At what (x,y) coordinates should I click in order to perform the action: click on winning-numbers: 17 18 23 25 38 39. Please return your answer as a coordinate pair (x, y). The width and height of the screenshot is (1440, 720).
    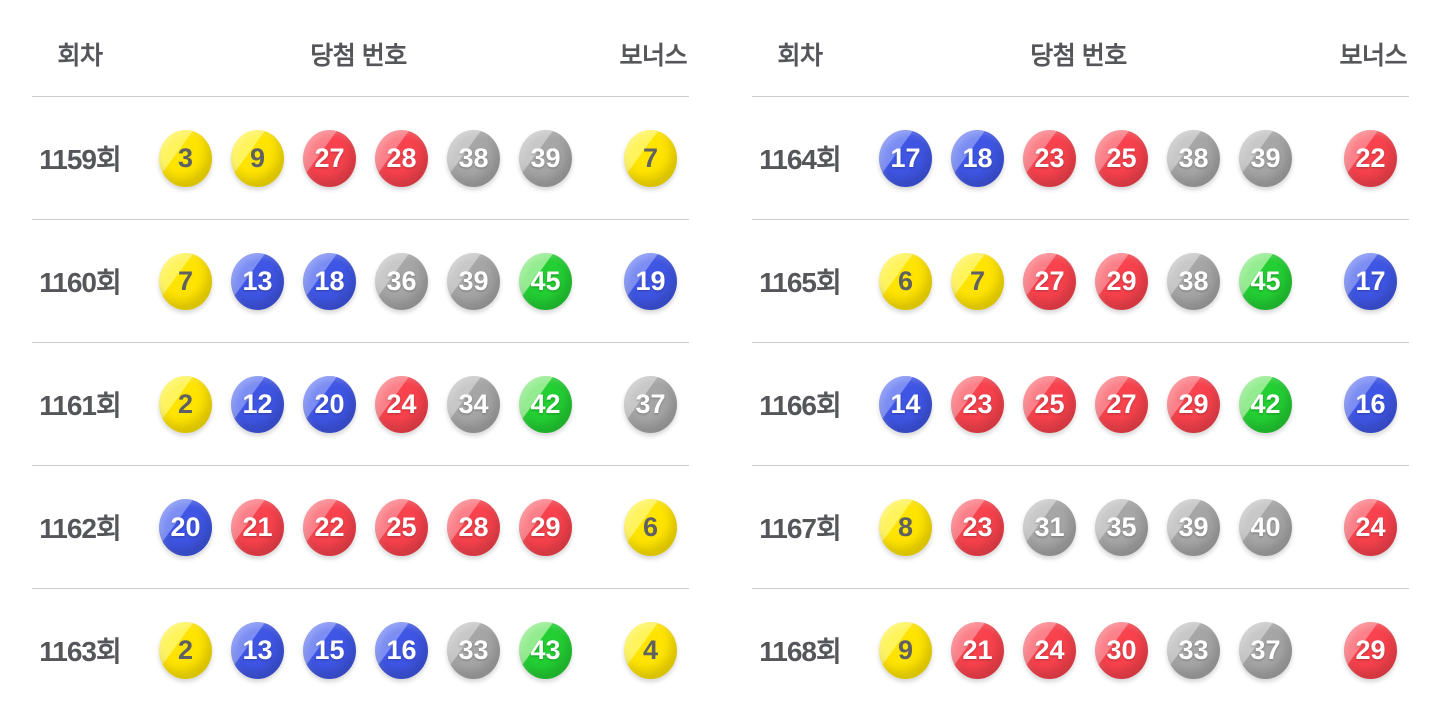
    Looking at the image, I should click on (1085, 158).